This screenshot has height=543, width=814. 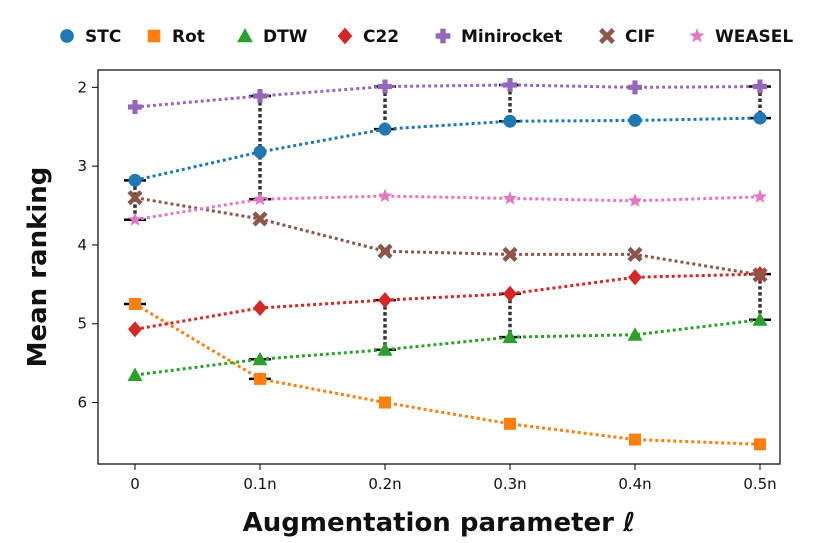 What do you see at coordinates (754, 37) in the screenshot?
I see `legend-label: WEASEL` at bounding box center [754, 37].